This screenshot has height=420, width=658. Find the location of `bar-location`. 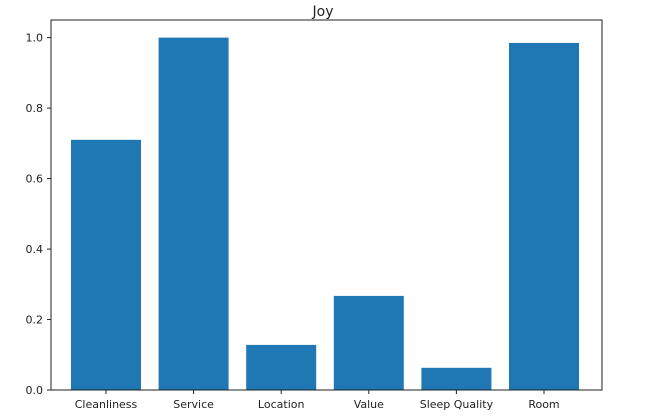

bar-location is located at coordinates (281, 367).